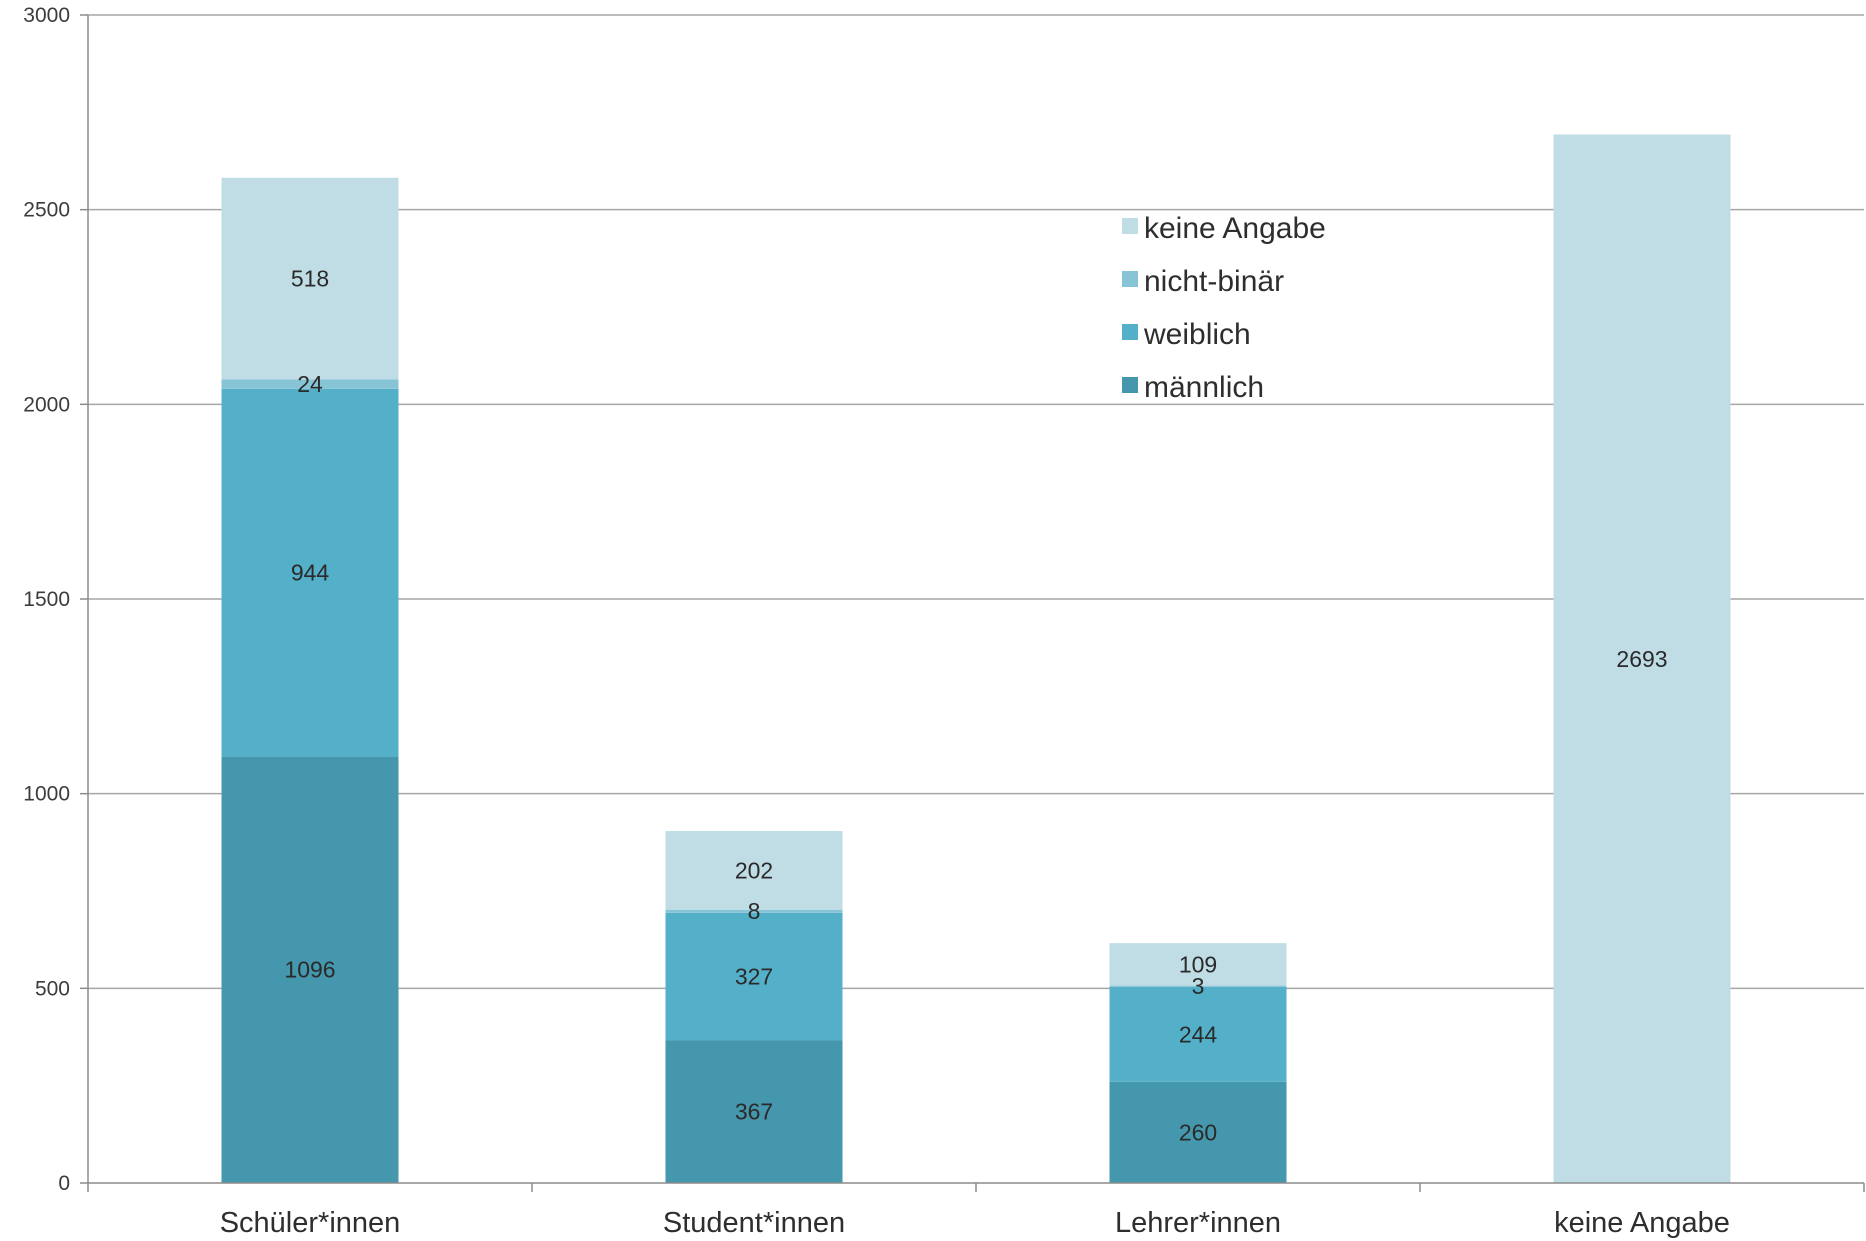  I want to click on x-category-label: Schüler*innen, so click(310, 1223).